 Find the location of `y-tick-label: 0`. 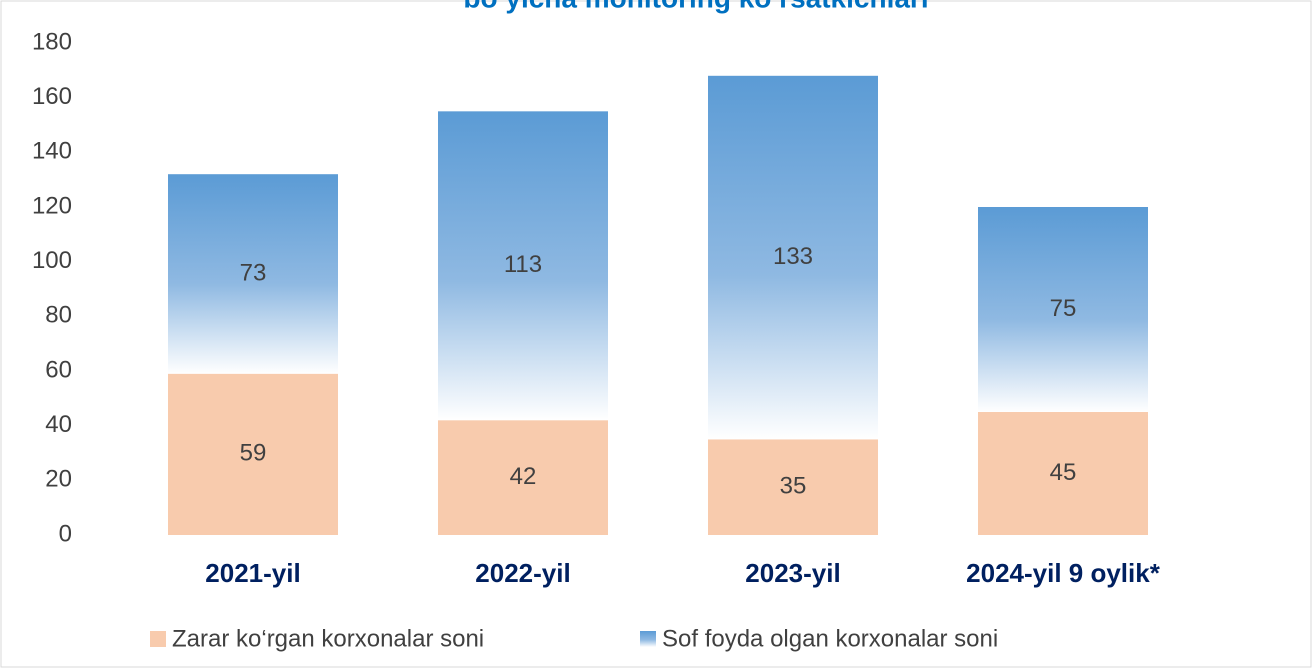

y-tick-label: 0 is located at coordinates (65, 533).